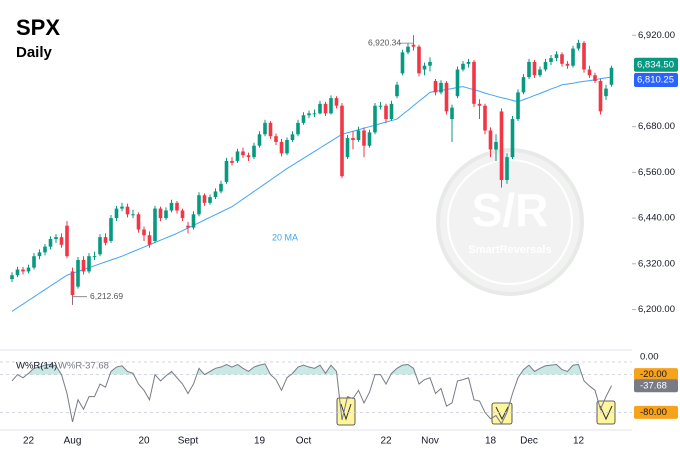  I want to click on symbol: SPX, so click(38, 27).